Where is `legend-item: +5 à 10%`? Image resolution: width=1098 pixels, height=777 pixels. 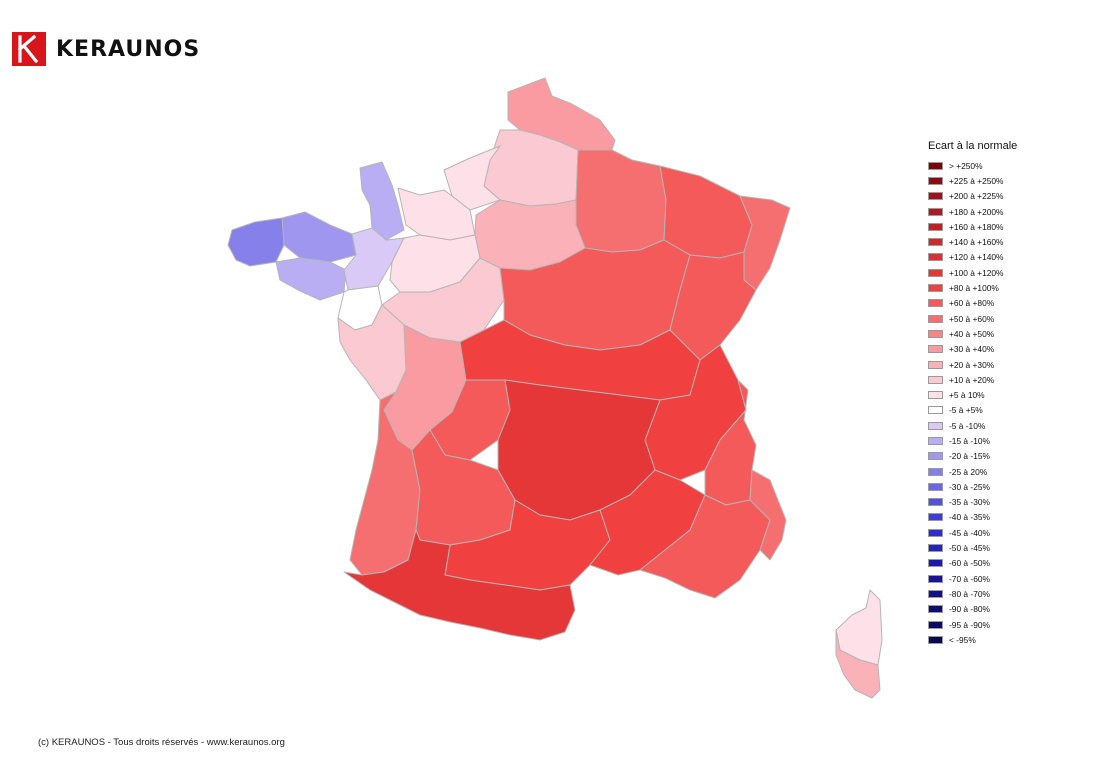
legend-item: +5 à 10% is located at coordinates (1008, 394).